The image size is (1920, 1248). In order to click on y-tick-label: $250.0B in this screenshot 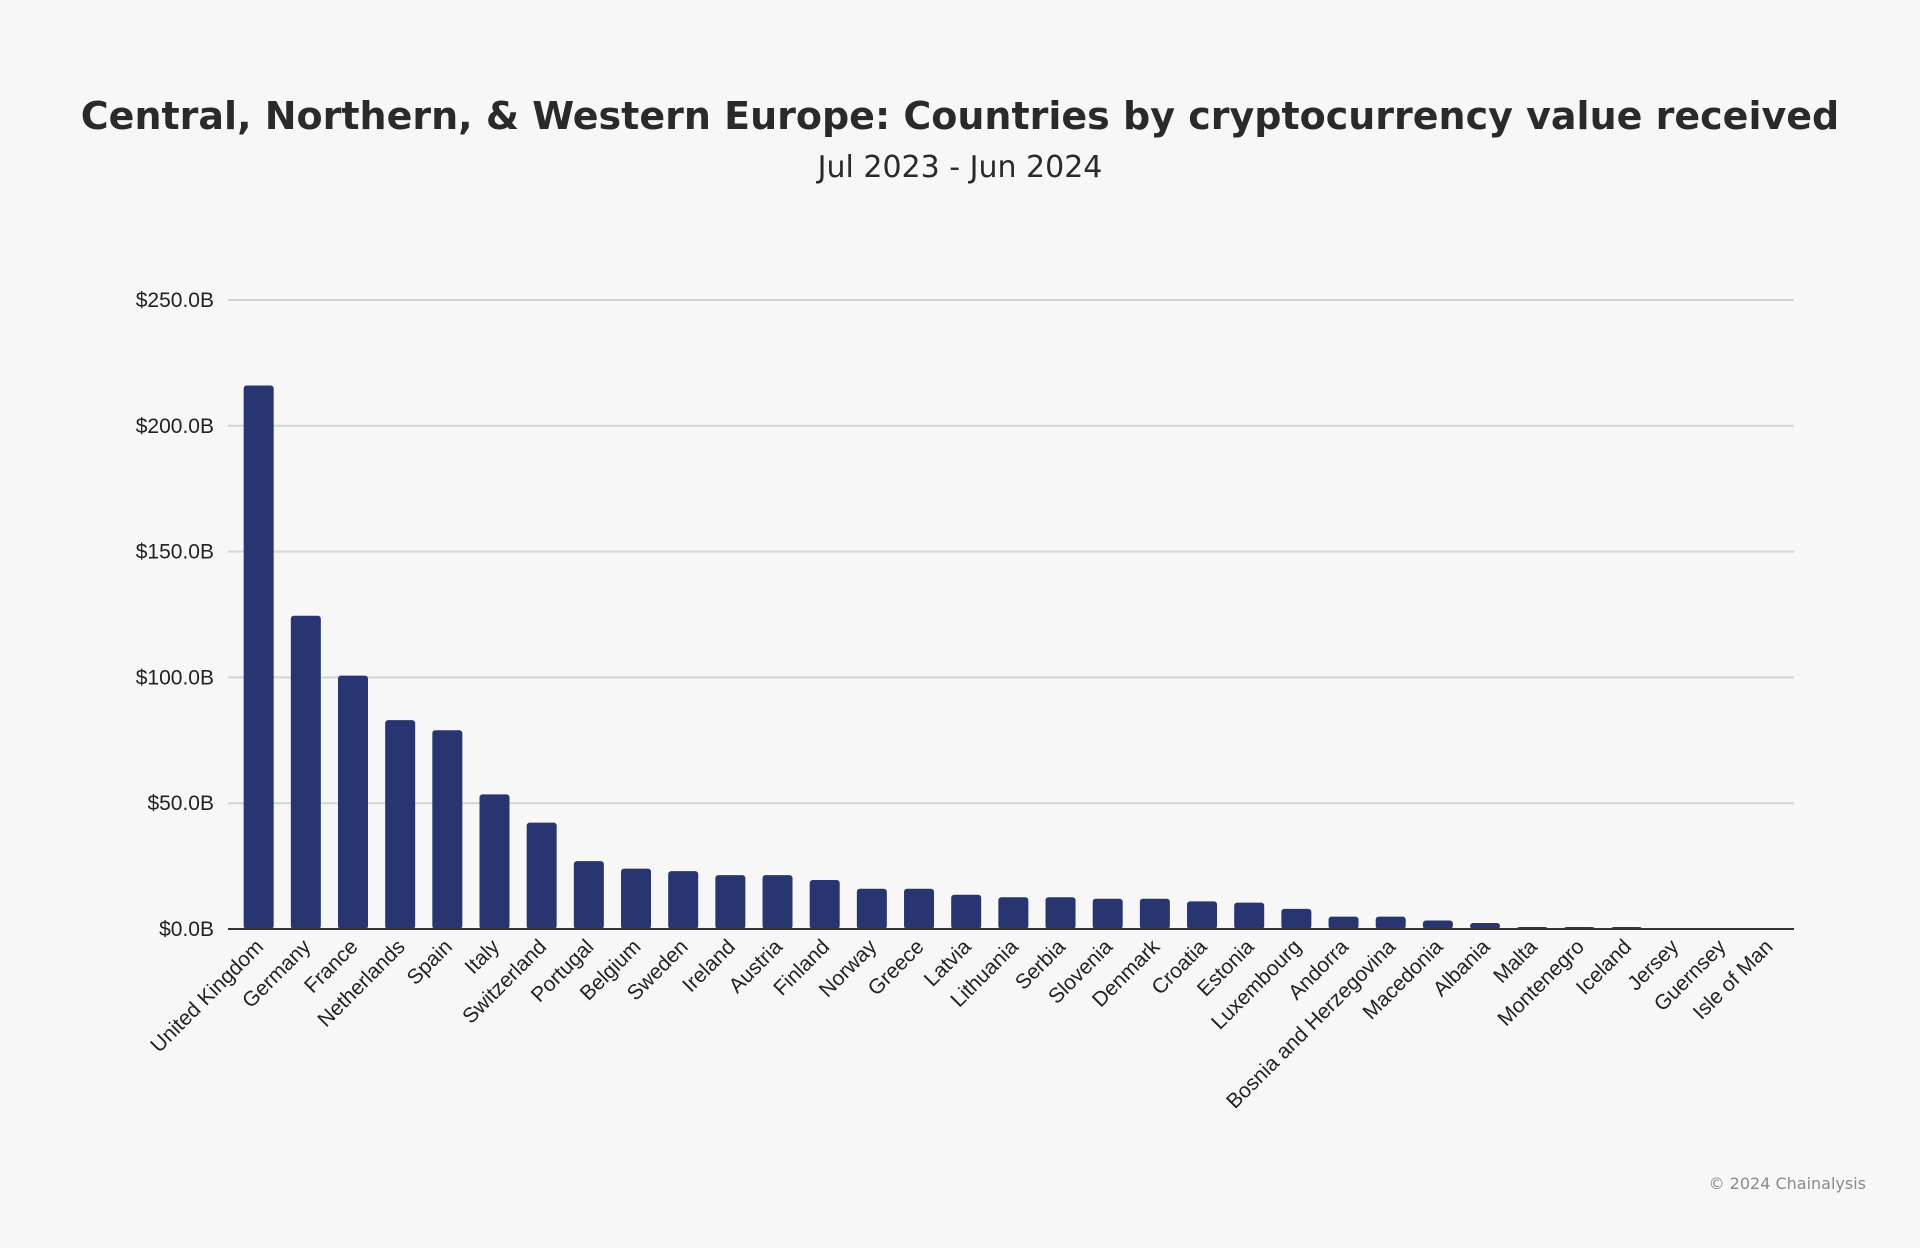, I will do `click(175, 300)`.